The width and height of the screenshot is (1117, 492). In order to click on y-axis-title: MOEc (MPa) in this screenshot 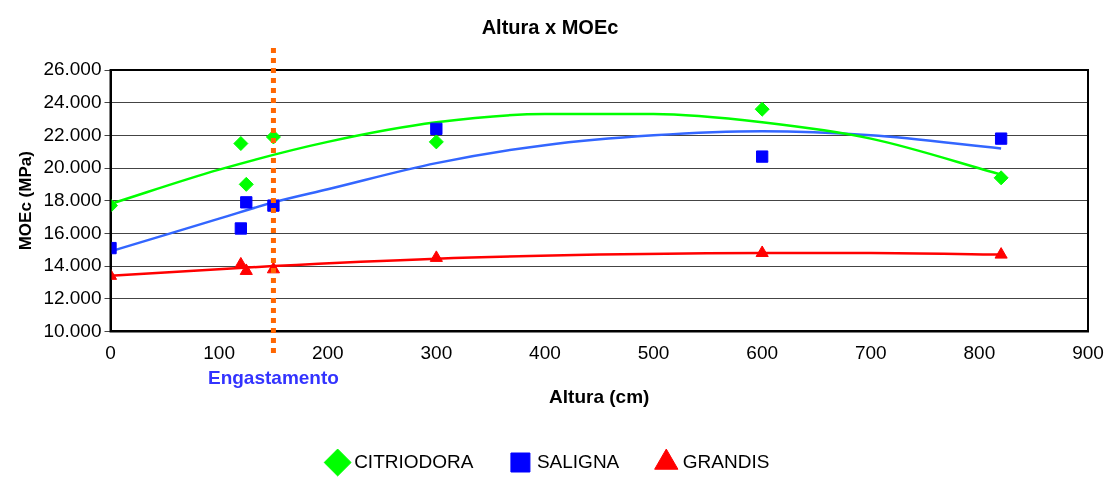, I will do `click(25, 201)`.